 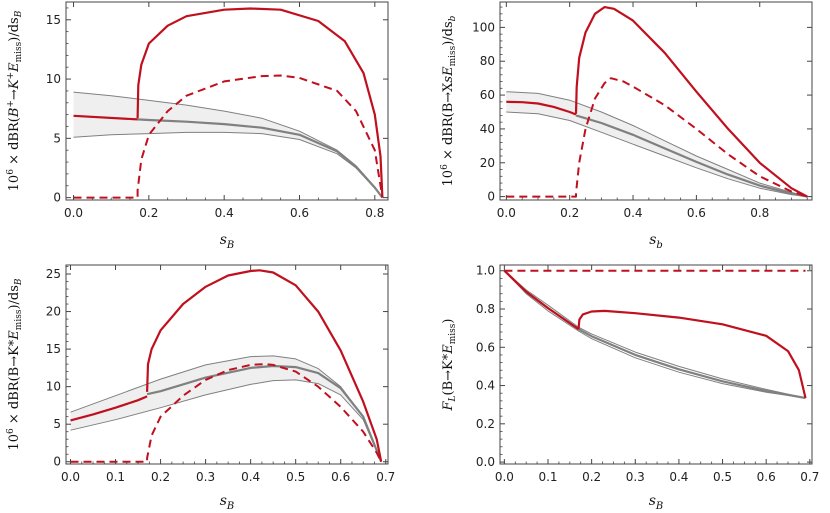 I want to click on y-tick-label: 0.0, so click(x=485, y=462).